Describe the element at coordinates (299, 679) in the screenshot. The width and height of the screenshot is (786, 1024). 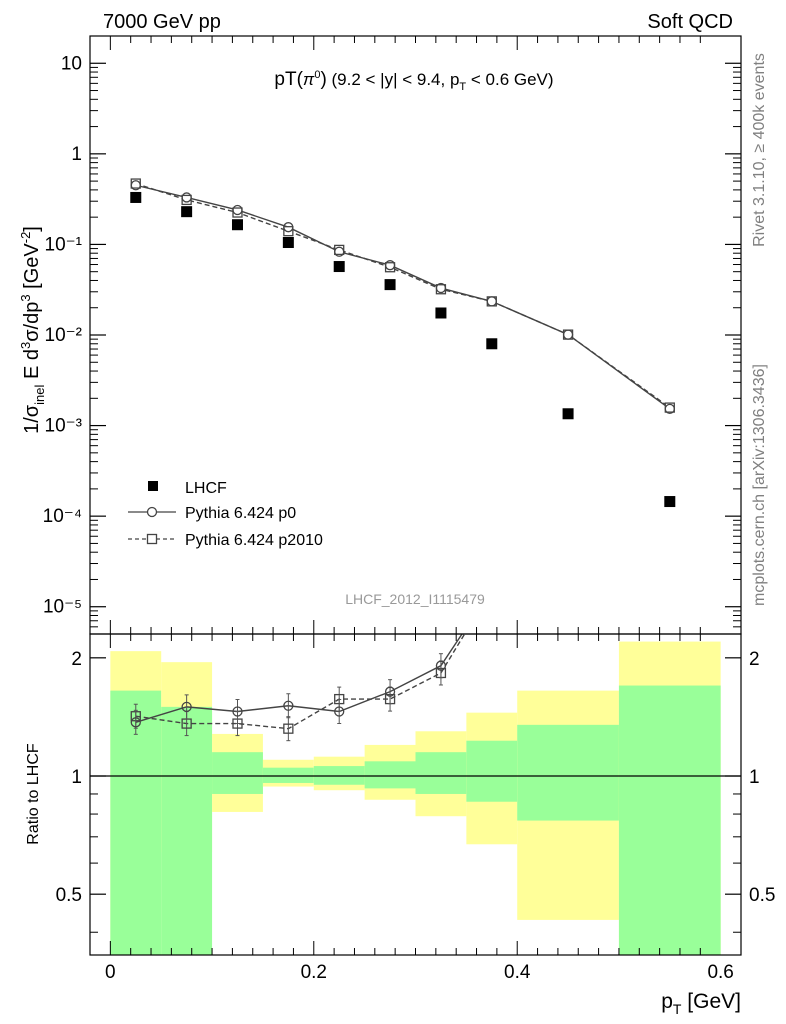
I see `ratio-line-pythia-p0` at that location.